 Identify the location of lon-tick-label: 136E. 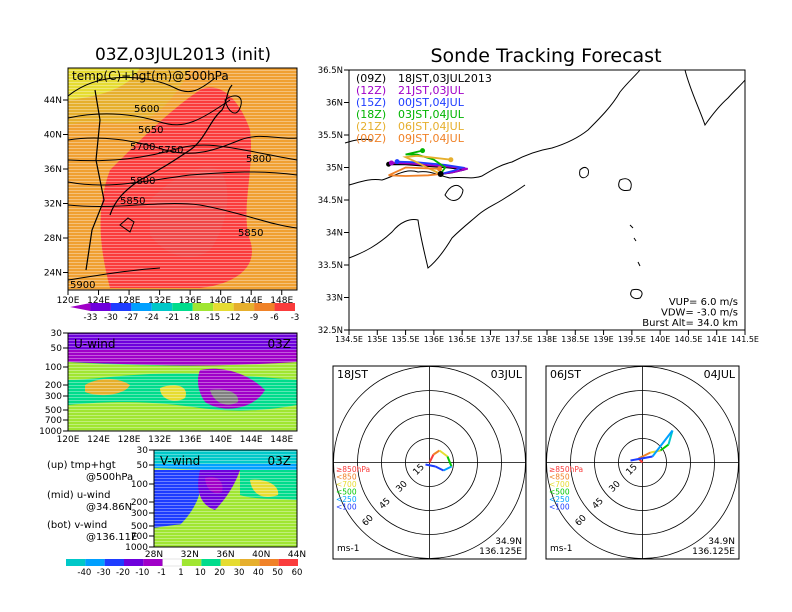
(190, 440).